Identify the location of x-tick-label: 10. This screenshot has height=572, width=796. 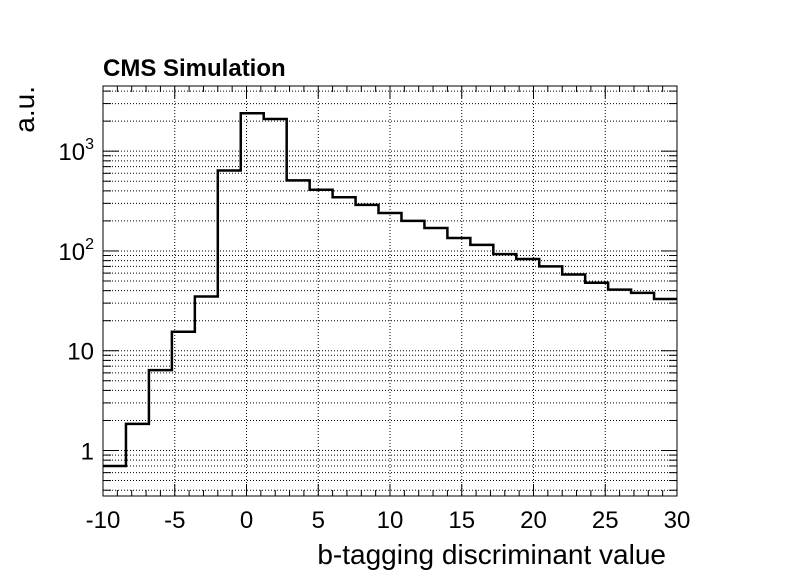
(390, 520).